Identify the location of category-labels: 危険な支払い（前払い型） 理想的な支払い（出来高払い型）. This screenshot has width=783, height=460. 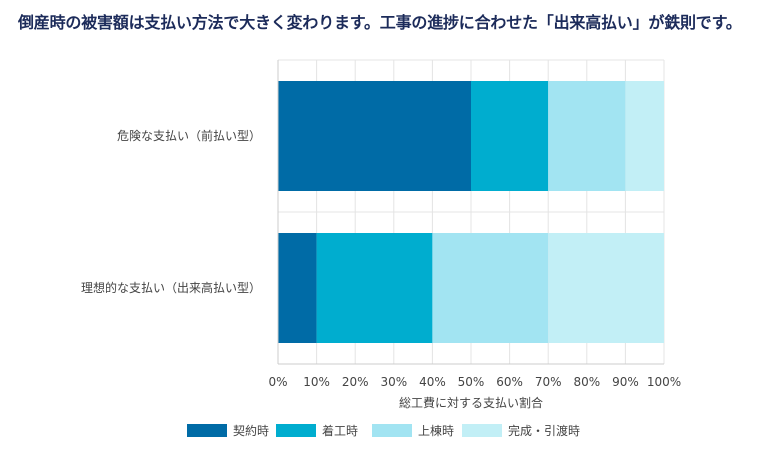
(171, 211).